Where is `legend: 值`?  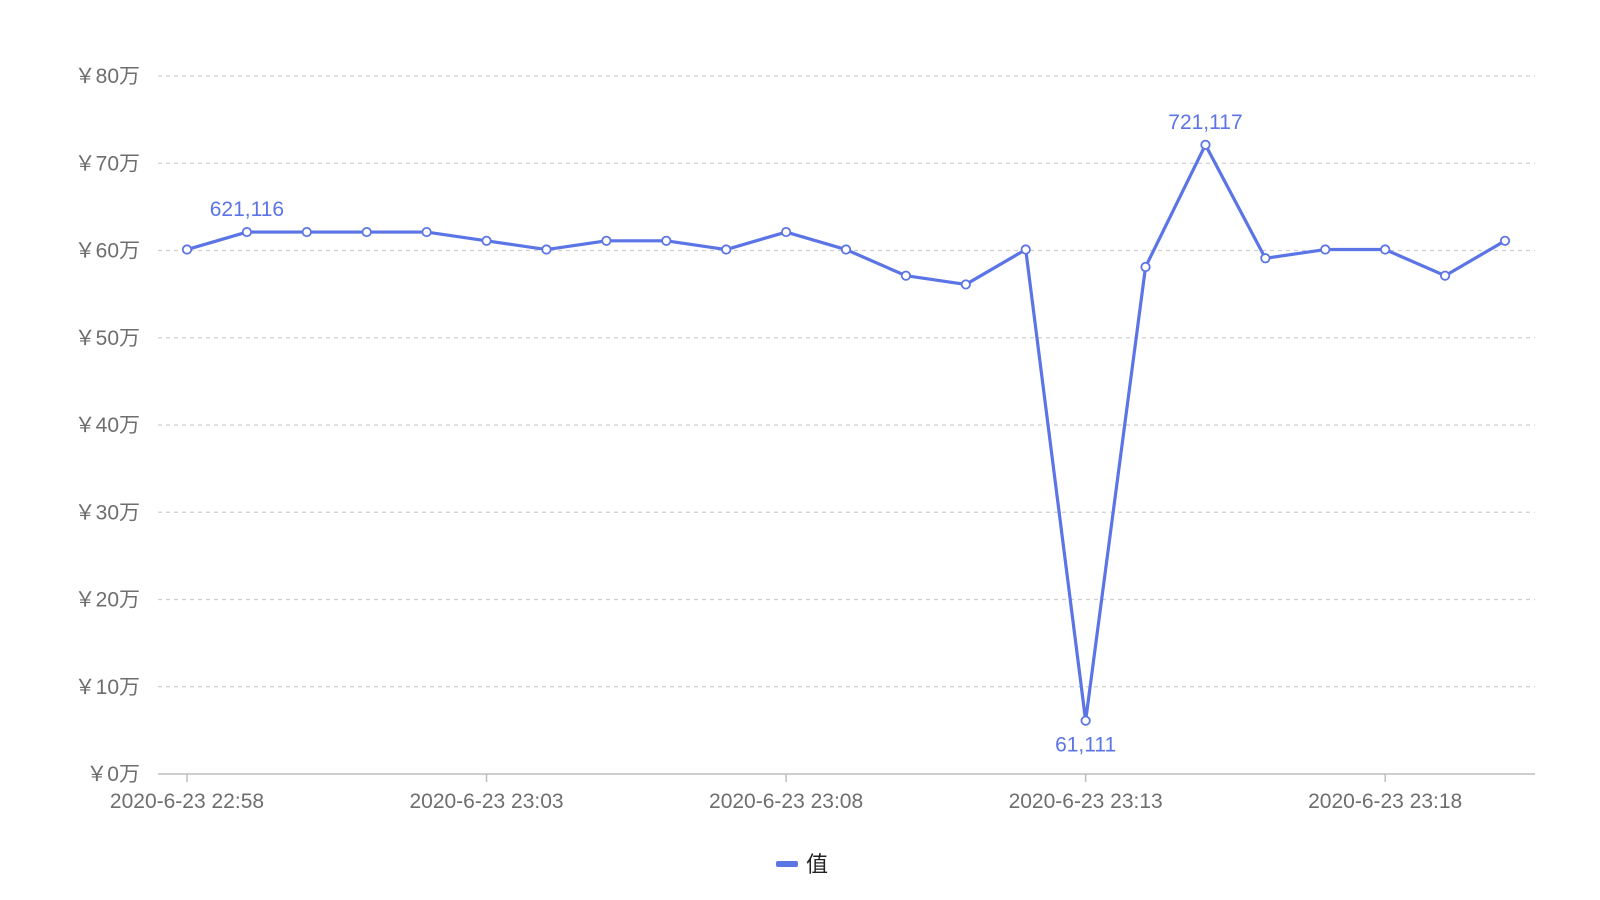 legend: 值 is located at coordinates (802, 864).